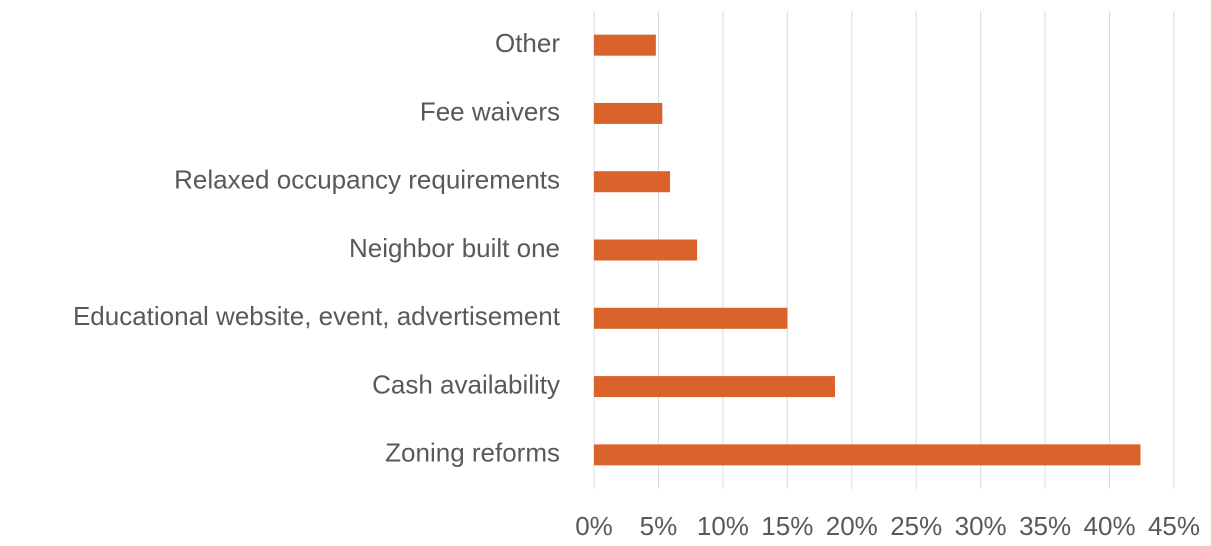 Image resolution: width=1211 pixels, height=546 pixels. Describe the element at coordinates (466, 384) in the screenshot. I see `y-tick-label: Cash availability` at that location.